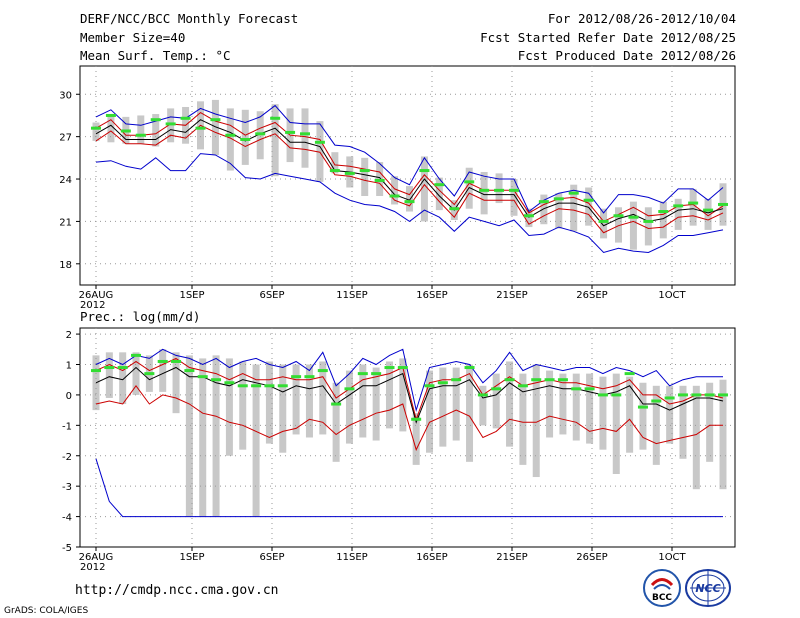 The height and width of the screenshot is (618, 800). I want to click on ncc-logo: NCC, so click(708, 588).